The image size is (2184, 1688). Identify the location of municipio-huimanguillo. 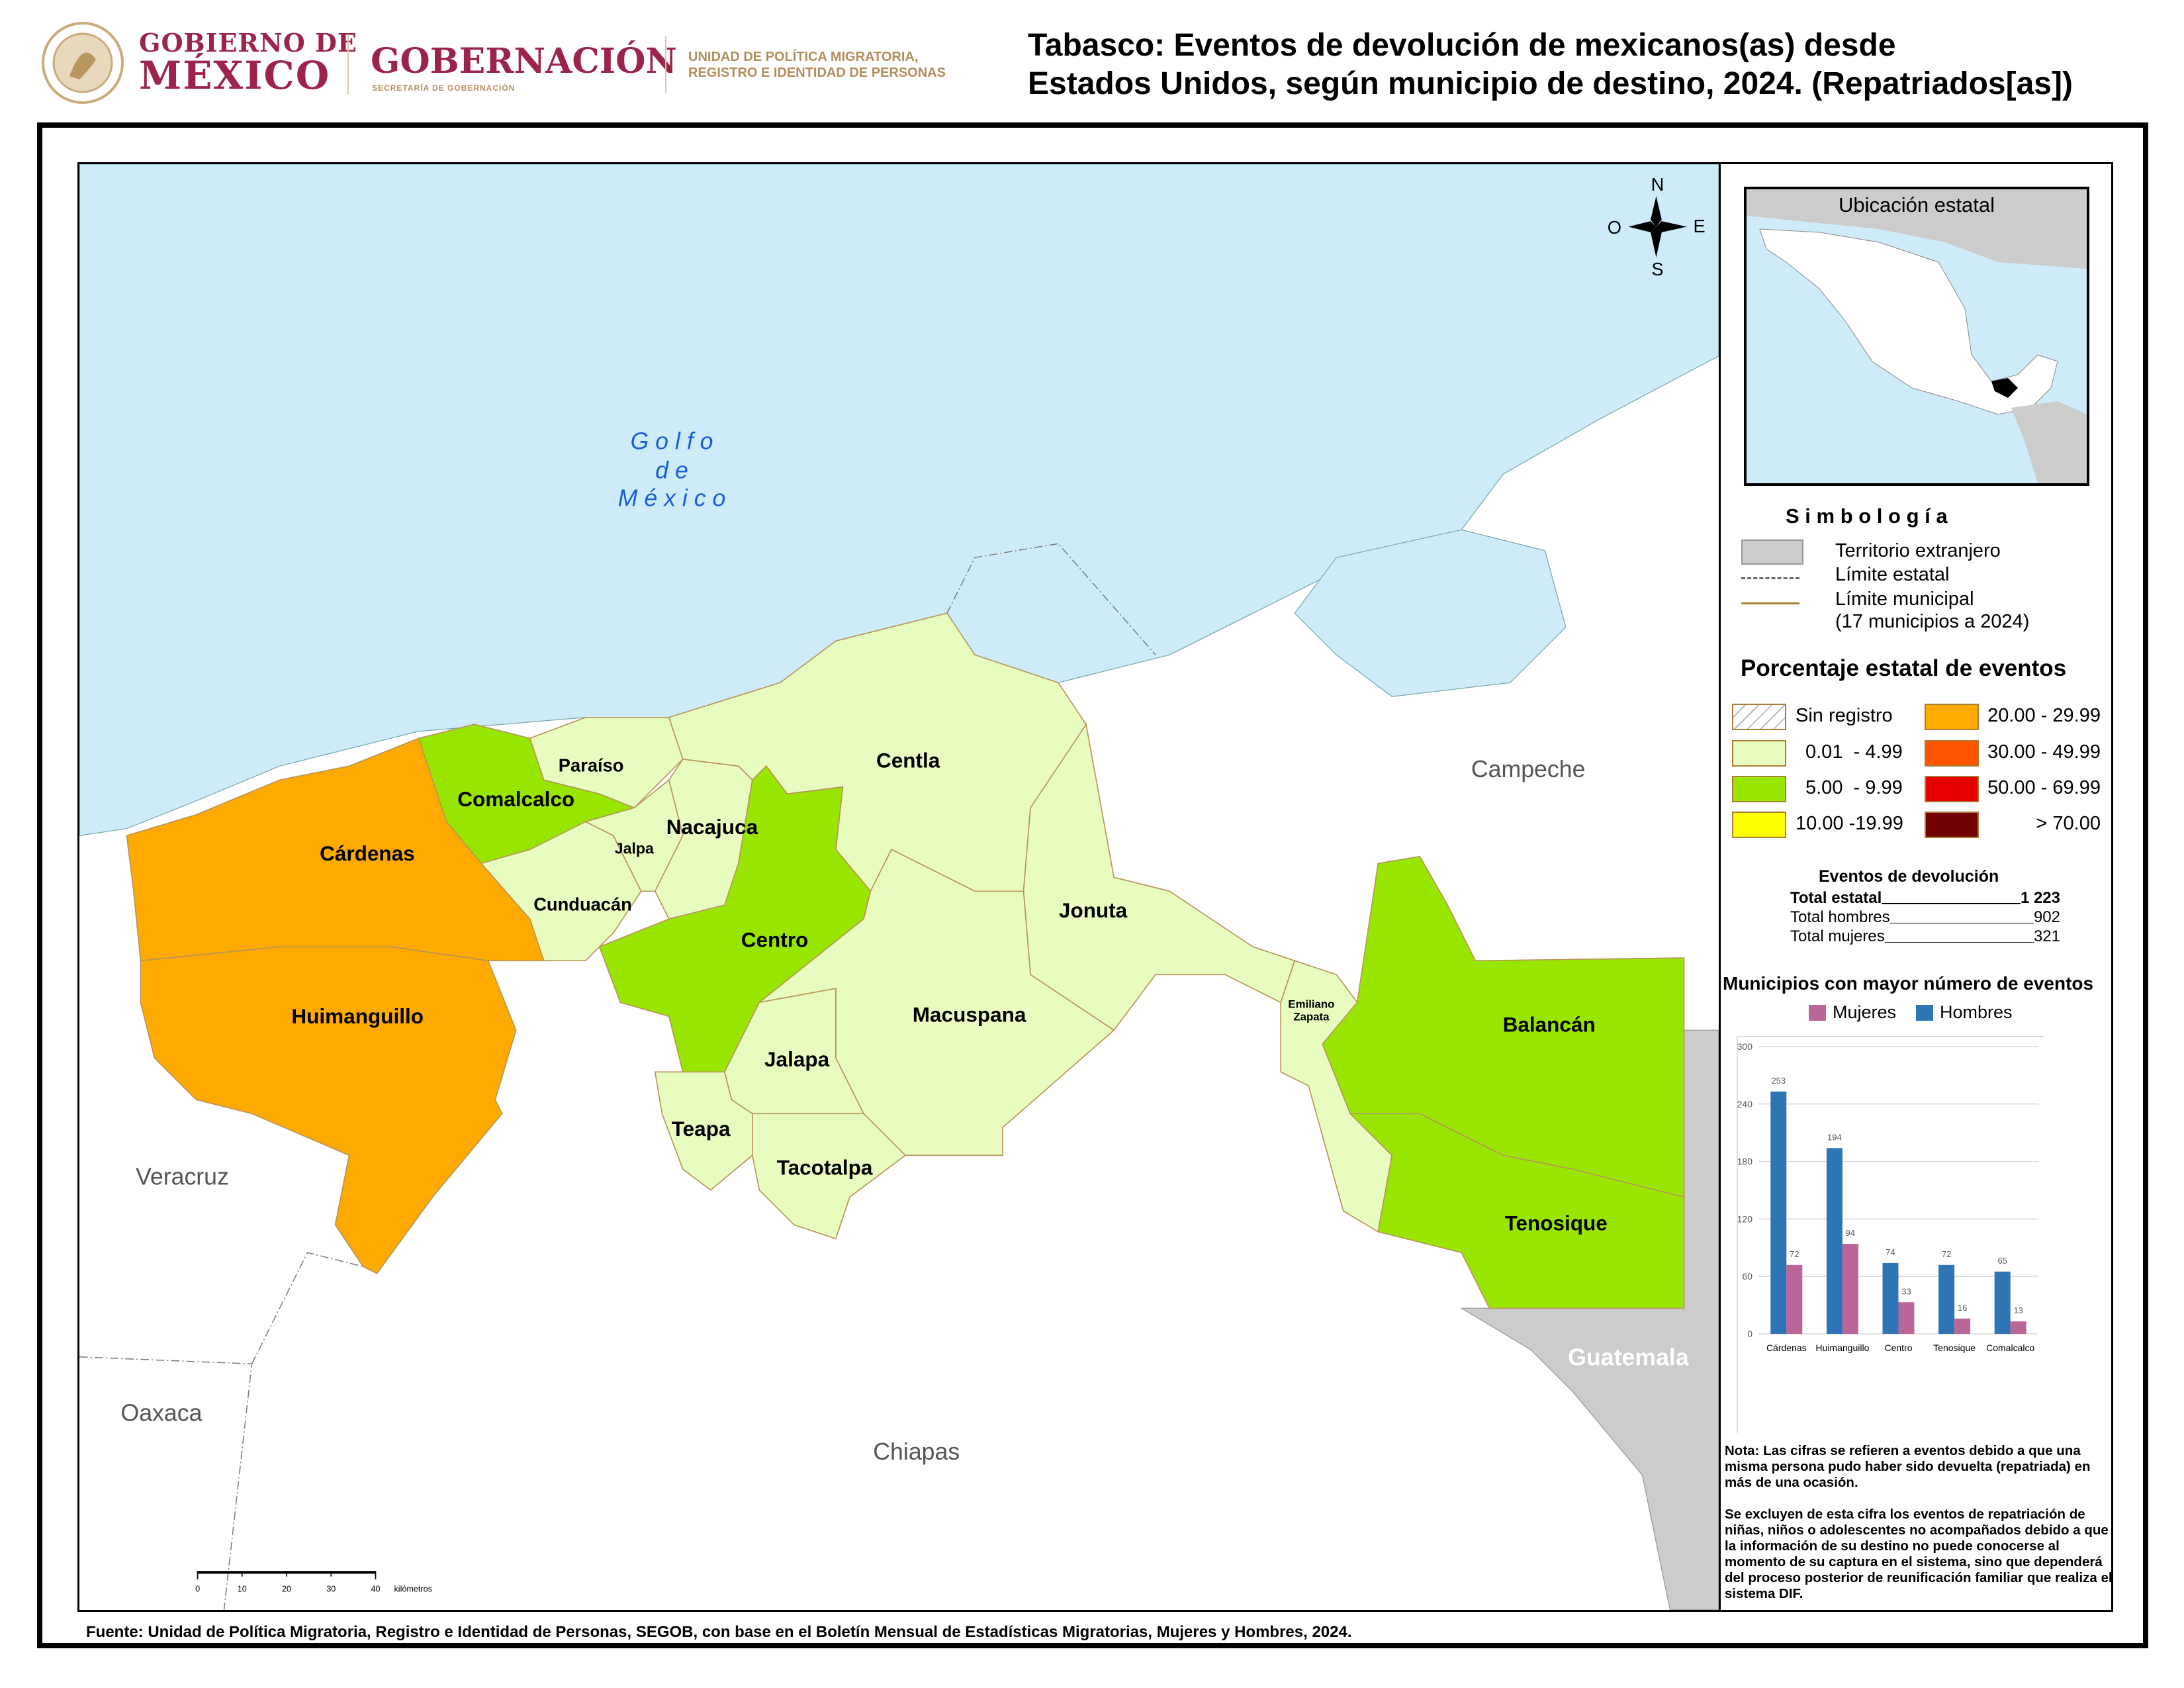
(328, 1110).